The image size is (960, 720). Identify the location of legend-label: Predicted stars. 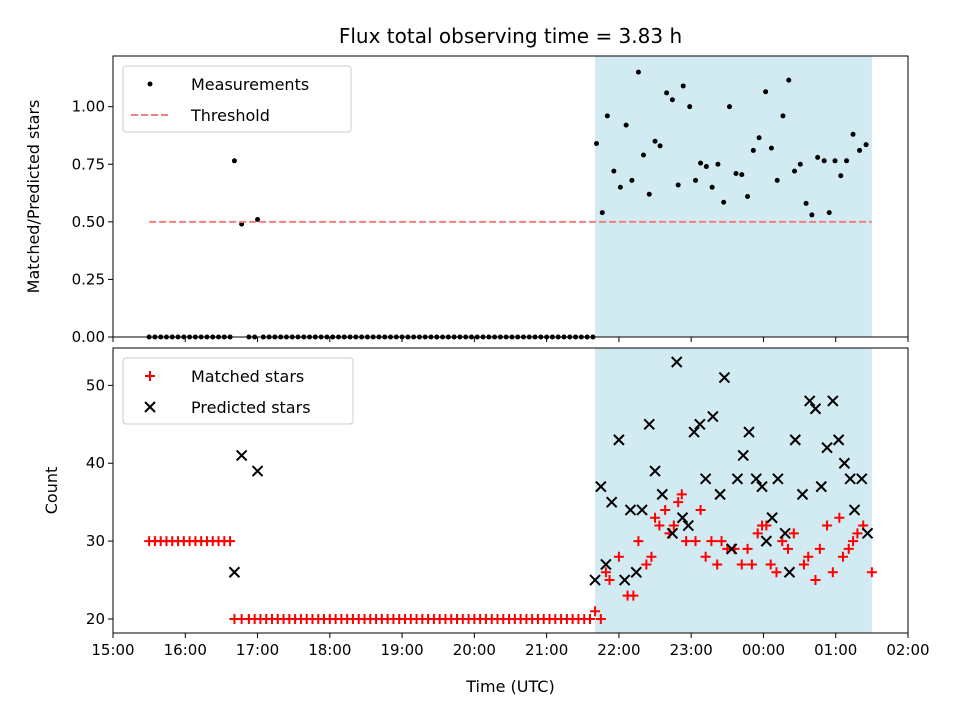
(251, 407).